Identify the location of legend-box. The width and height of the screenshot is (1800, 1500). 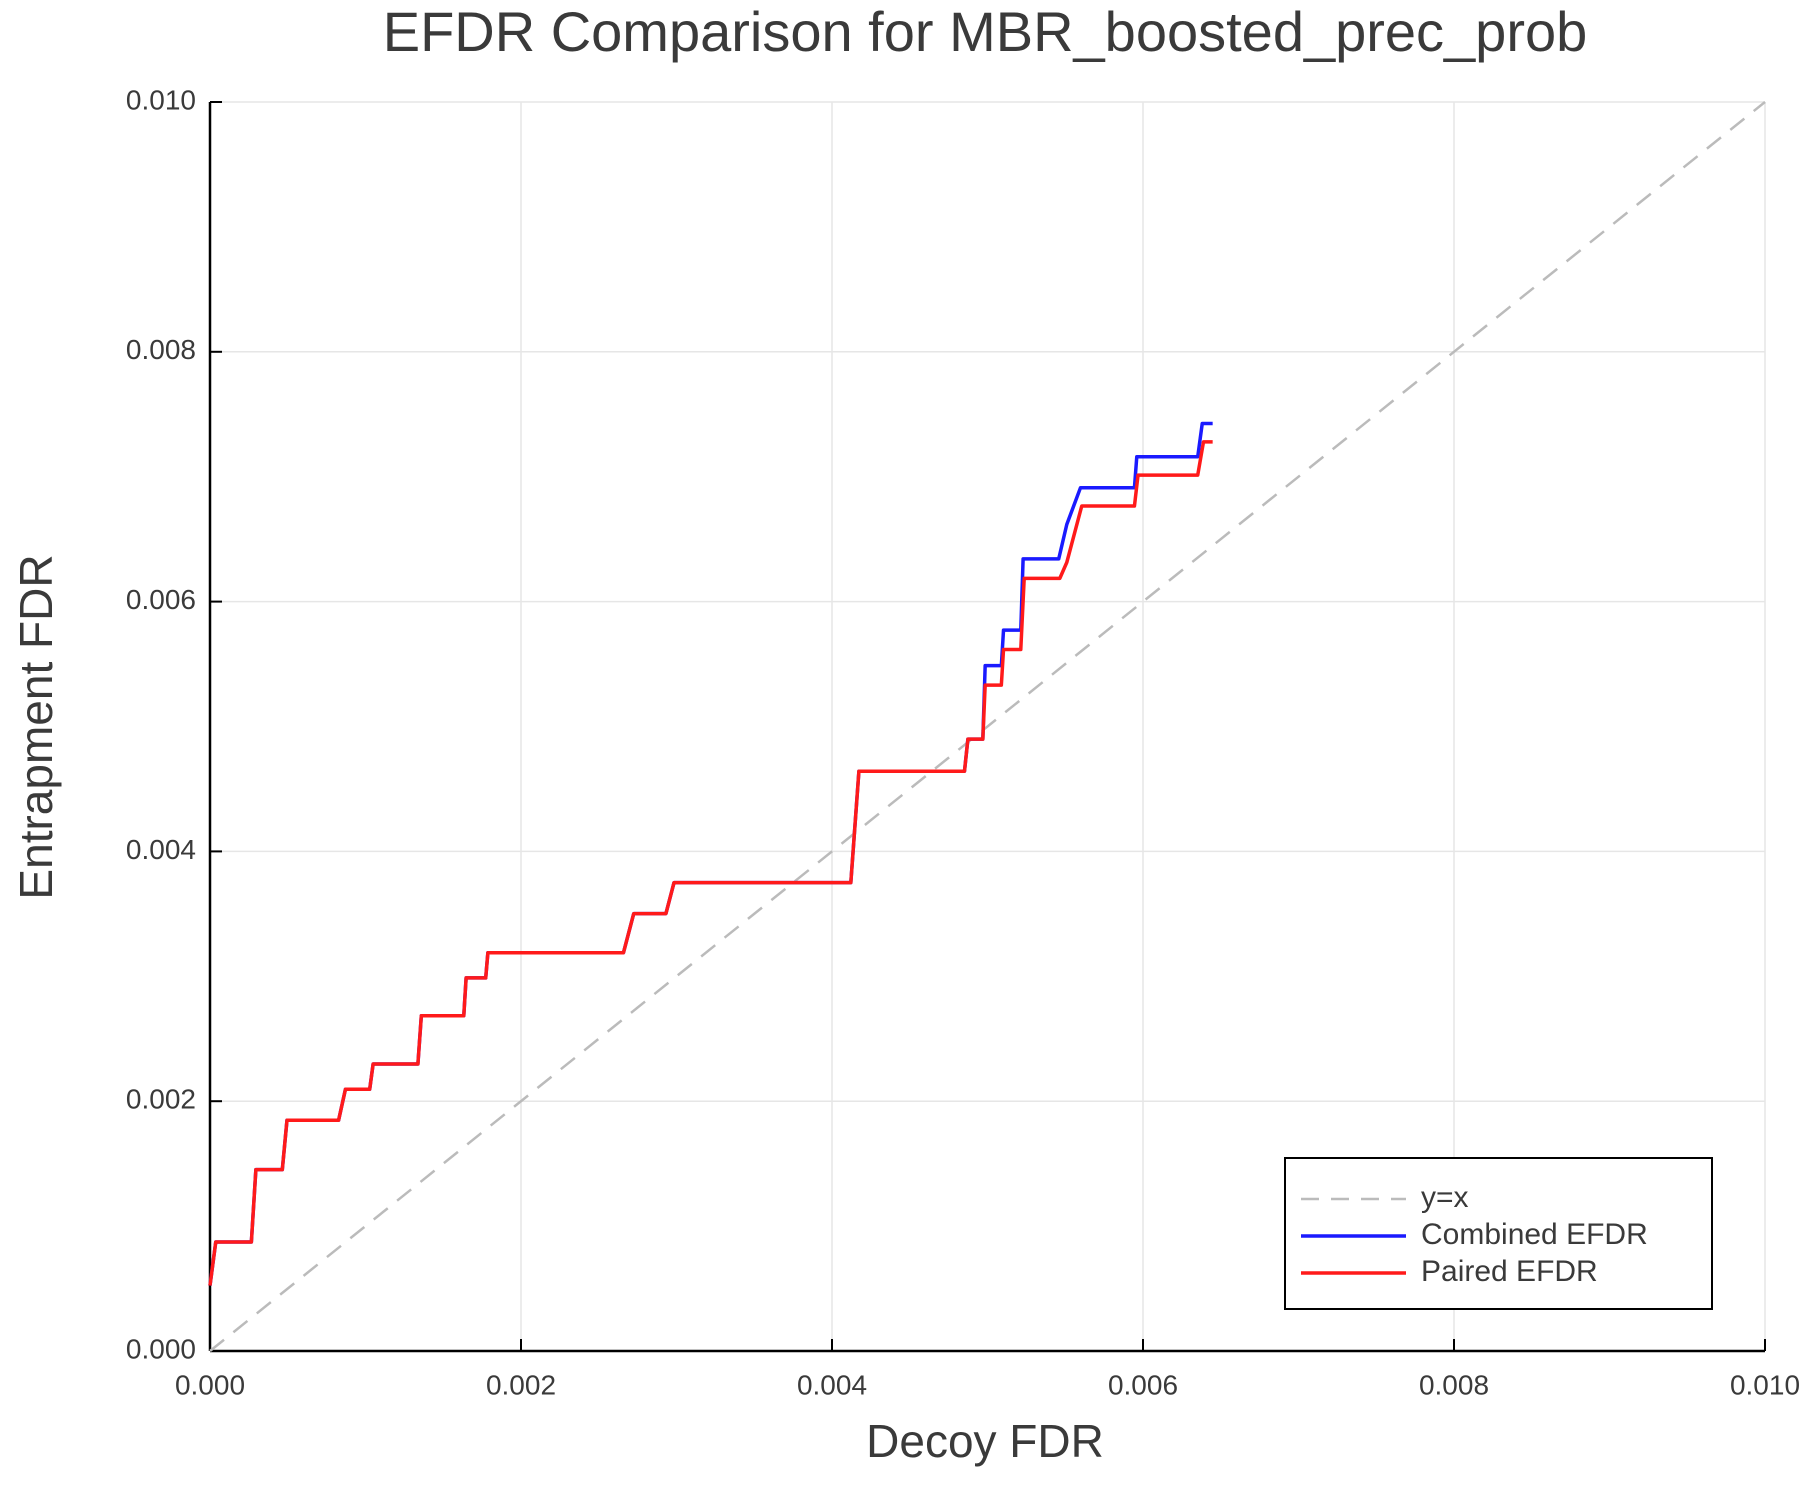
(1498, 1233).